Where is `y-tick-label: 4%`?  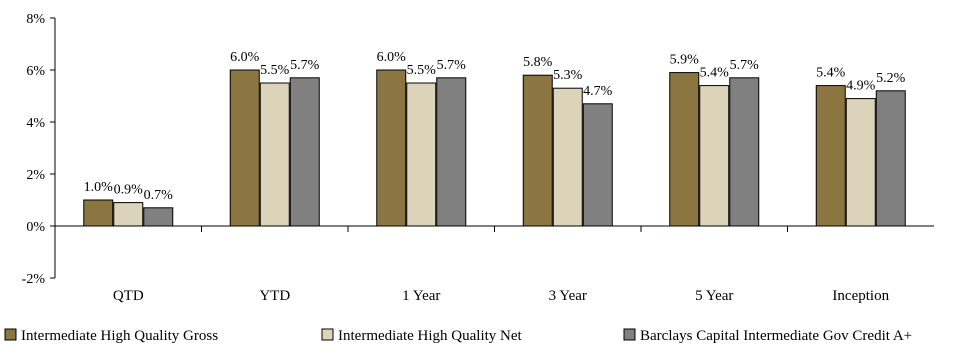 y-tick-label: 4% is located at coordinates (35, 123).